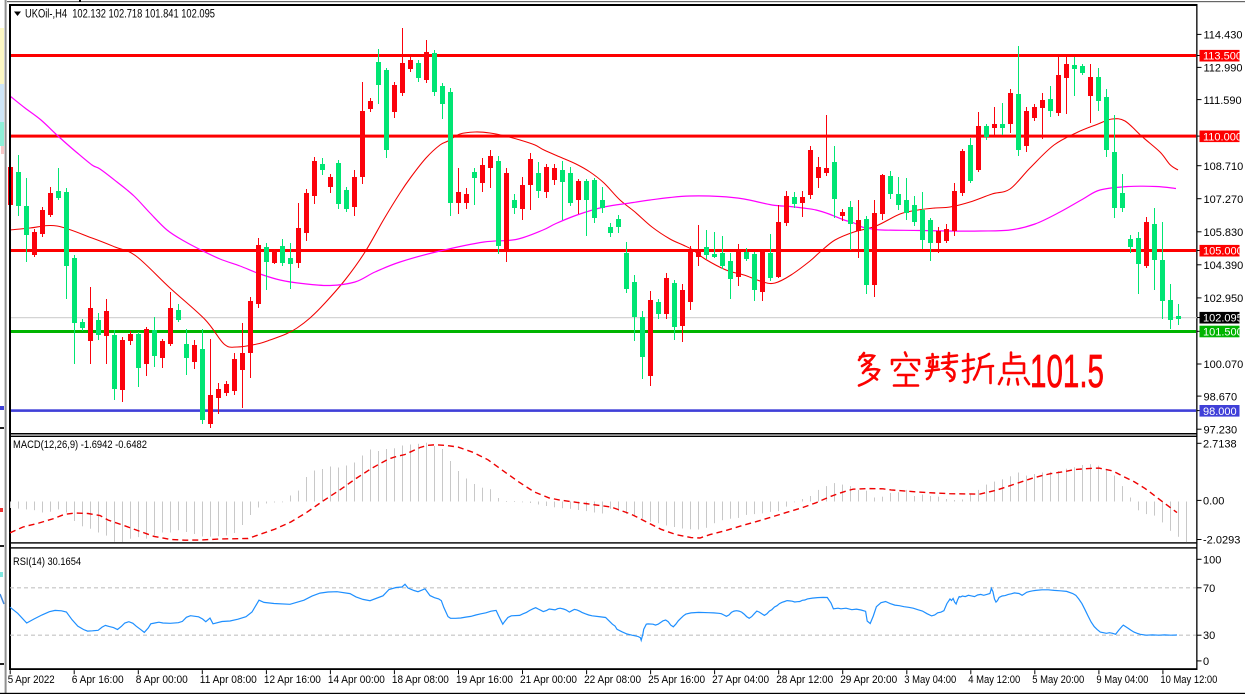  I want to click on svg-text: 111.590, so click(1223, 101).